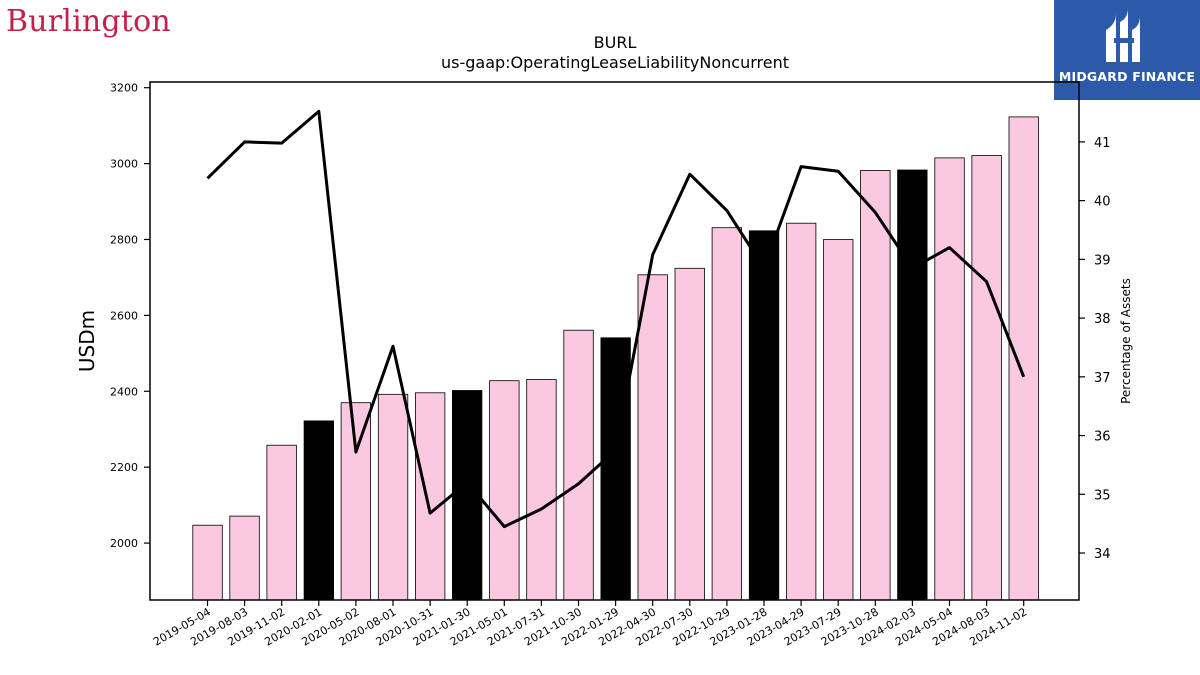 The image size is (1200, 675). Describe the element at coordinates (1127, 76) in the screenshot. I see `midgard-logo-text: MIDGARD FINANCE` at that location.